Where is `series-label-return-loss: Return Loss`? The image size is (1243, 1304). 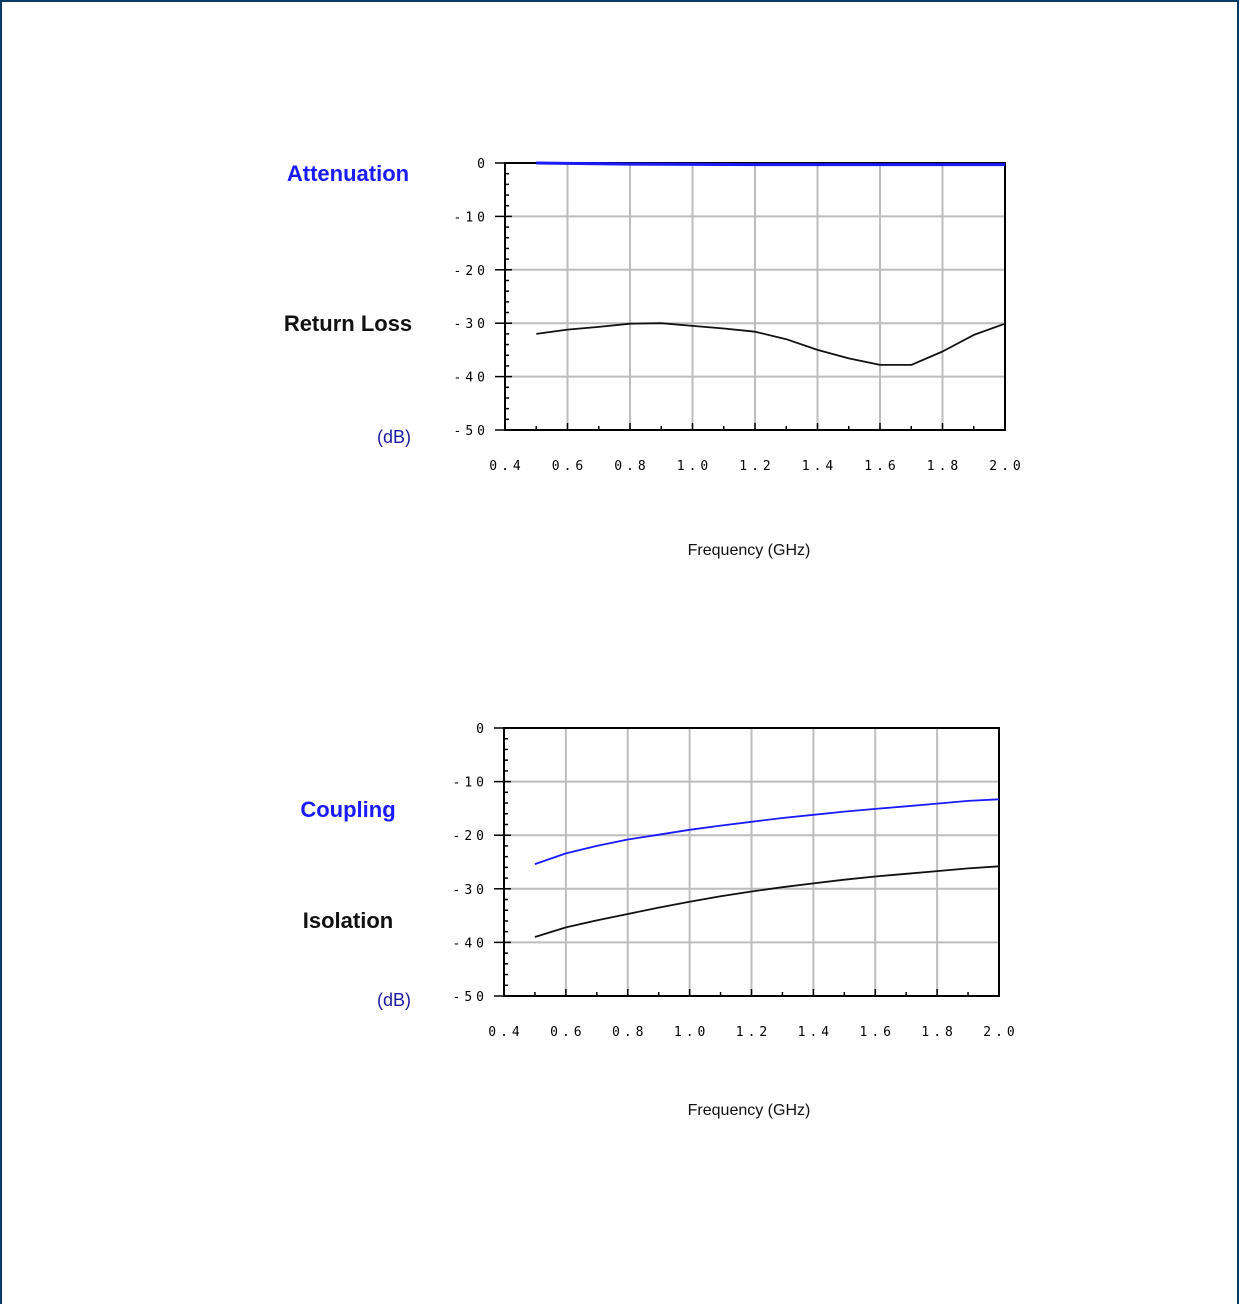
series-label-return-loss: Return Loss is located at coordinates (348, 323).